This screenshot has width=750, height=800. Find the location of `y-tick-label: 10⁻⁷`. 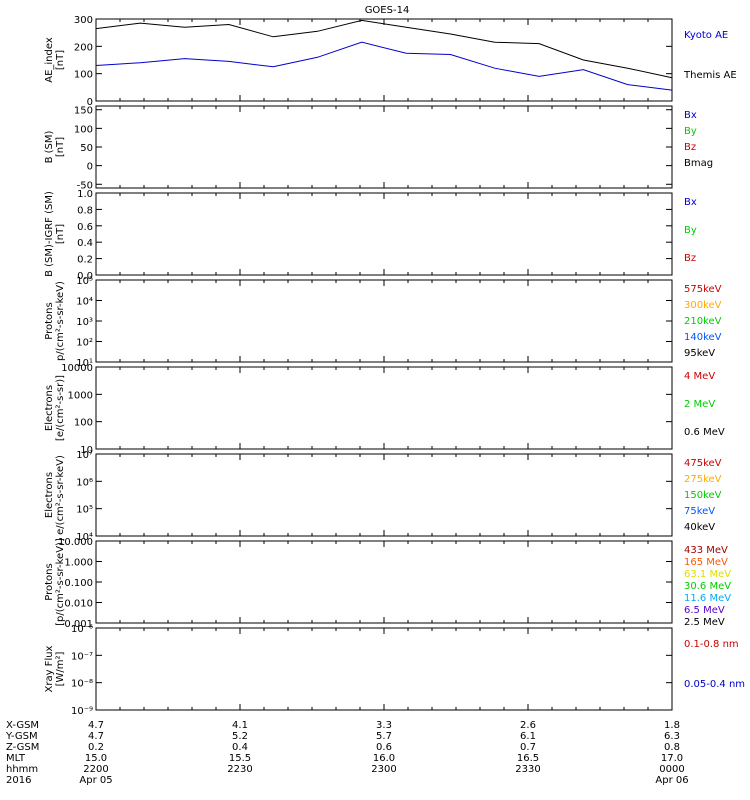

y-tick-label: 10⁻⁷ is located at coordinates (82, 656).